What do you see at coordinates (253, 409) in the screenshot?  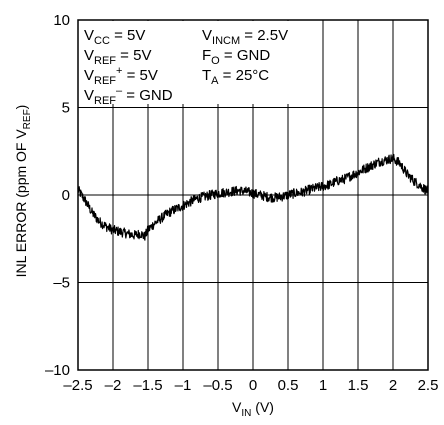 I see `x-axis-label: VIN (V)` at bounding box center [253, 409].